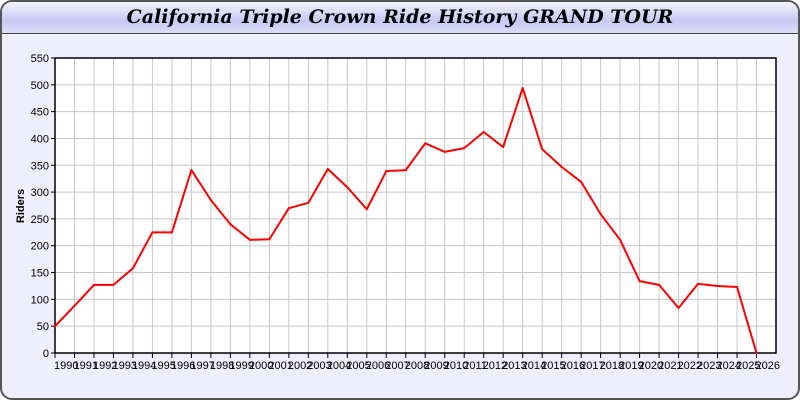 This screenshot has height=400, width=800. I want to click on x-tick-label: 2008, so click(417, 366).